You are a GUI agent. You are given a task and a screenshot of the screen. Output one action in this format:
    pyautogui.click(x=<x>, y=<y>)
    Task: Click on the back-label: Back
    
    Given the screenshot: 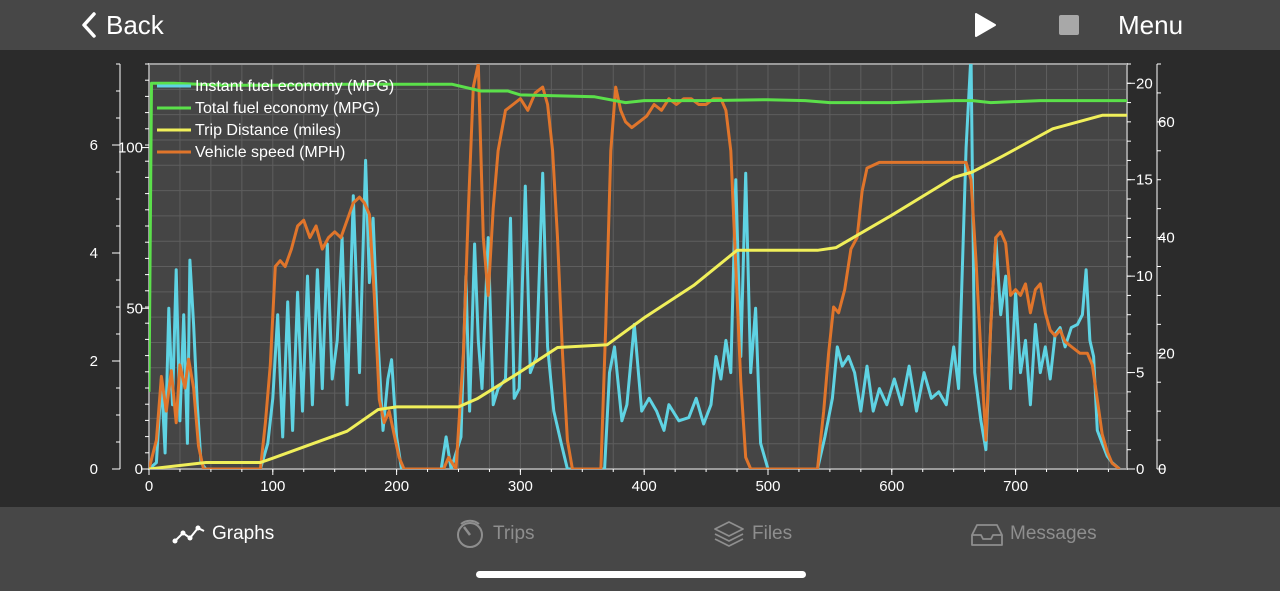 What is the action you would take?
    pyautogui.click(x=135, y=24)
    